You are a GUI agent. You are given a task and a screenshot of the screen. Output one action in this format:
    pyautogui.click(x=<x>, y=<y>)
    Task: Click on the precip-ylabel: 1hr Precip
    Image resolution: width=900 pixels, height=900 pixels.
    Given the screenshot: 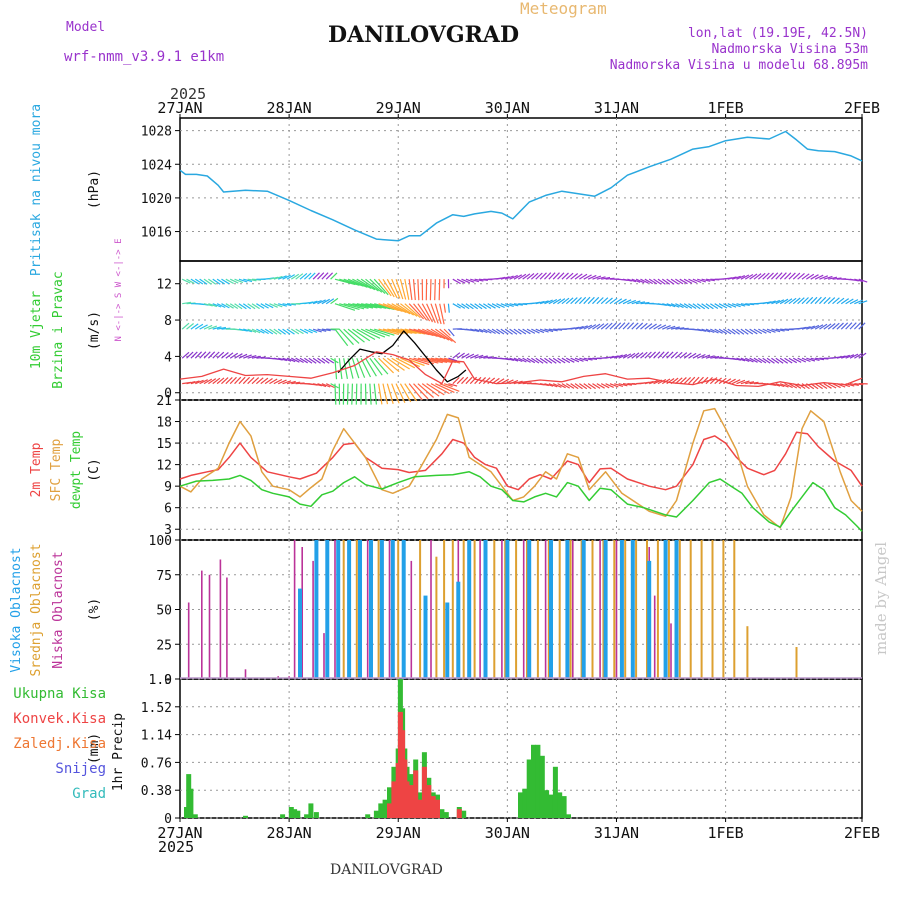 What is the action you would take?
    pyautogui.click(x=118, y=752)
    